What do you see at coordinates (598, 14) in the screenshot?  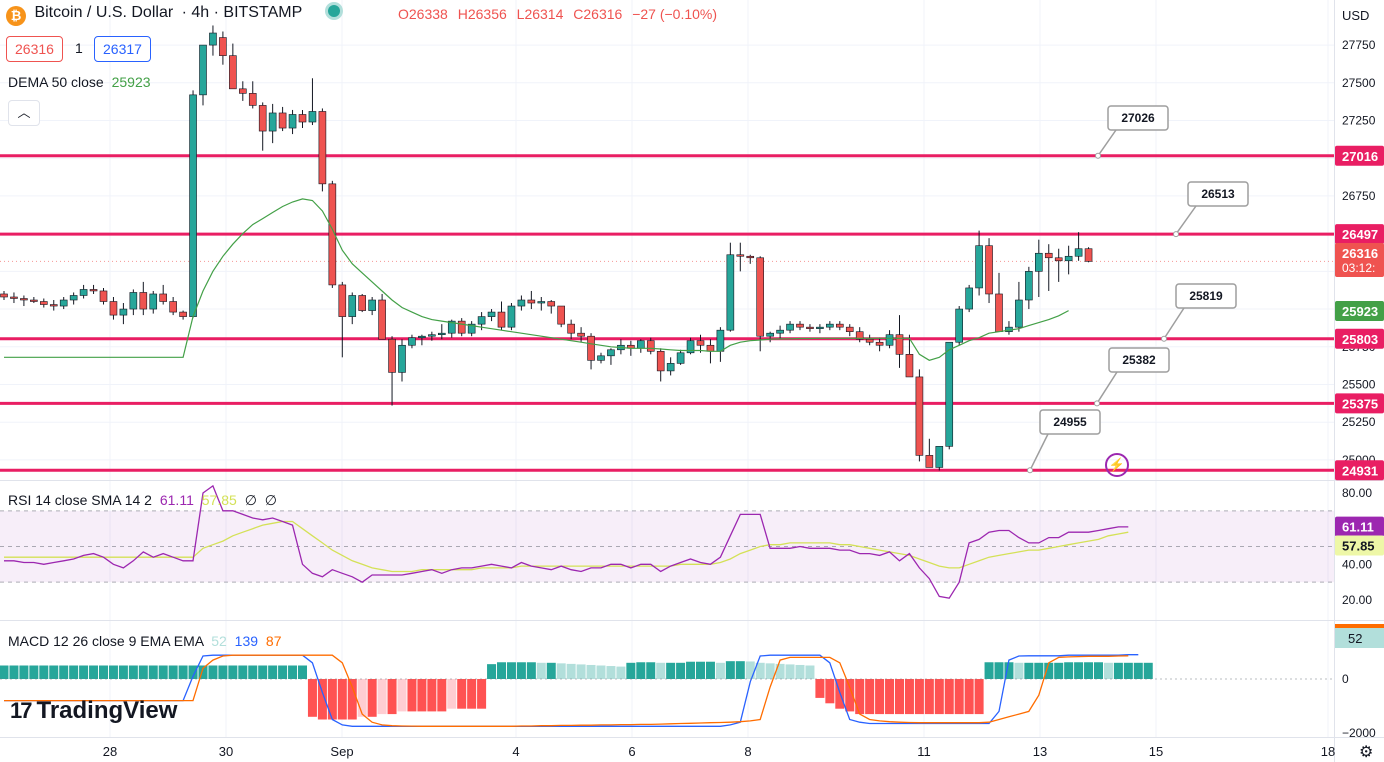 I see `close-value: C26316` at bounding box center [598, 14].